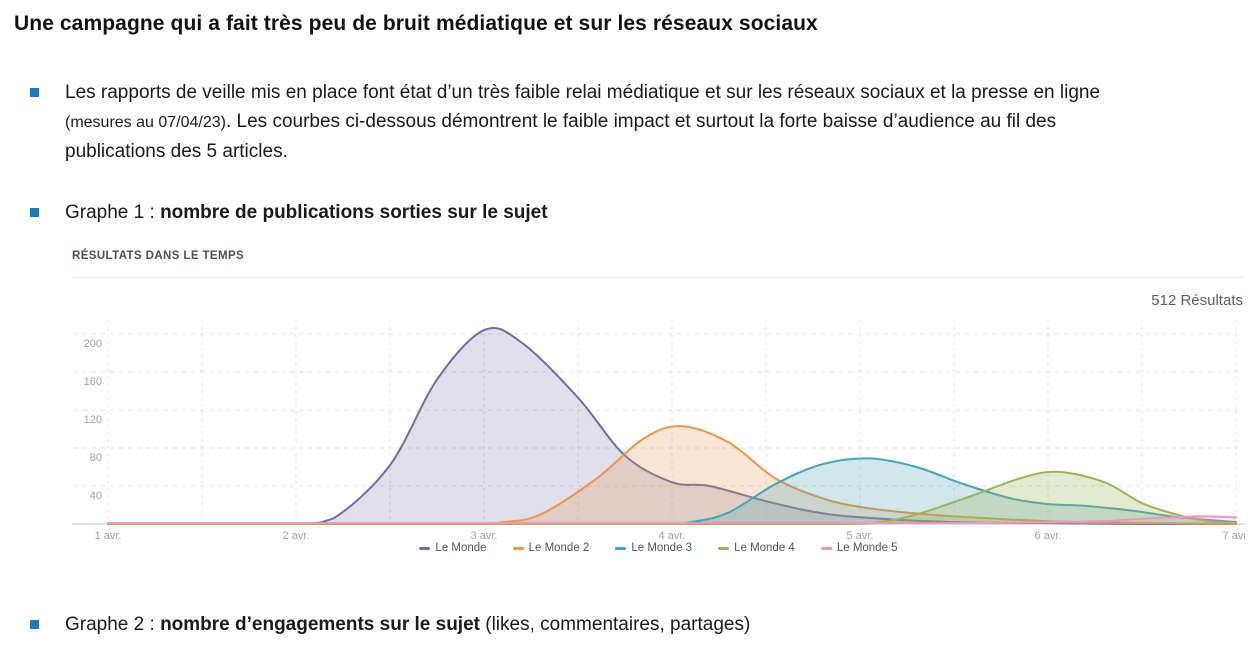 The width and height of the screenshot is (1252, 662). Describe the element at coordinates (860, 536) in the screenshot. I see `x-tick-label: 5 avr.` at that location.